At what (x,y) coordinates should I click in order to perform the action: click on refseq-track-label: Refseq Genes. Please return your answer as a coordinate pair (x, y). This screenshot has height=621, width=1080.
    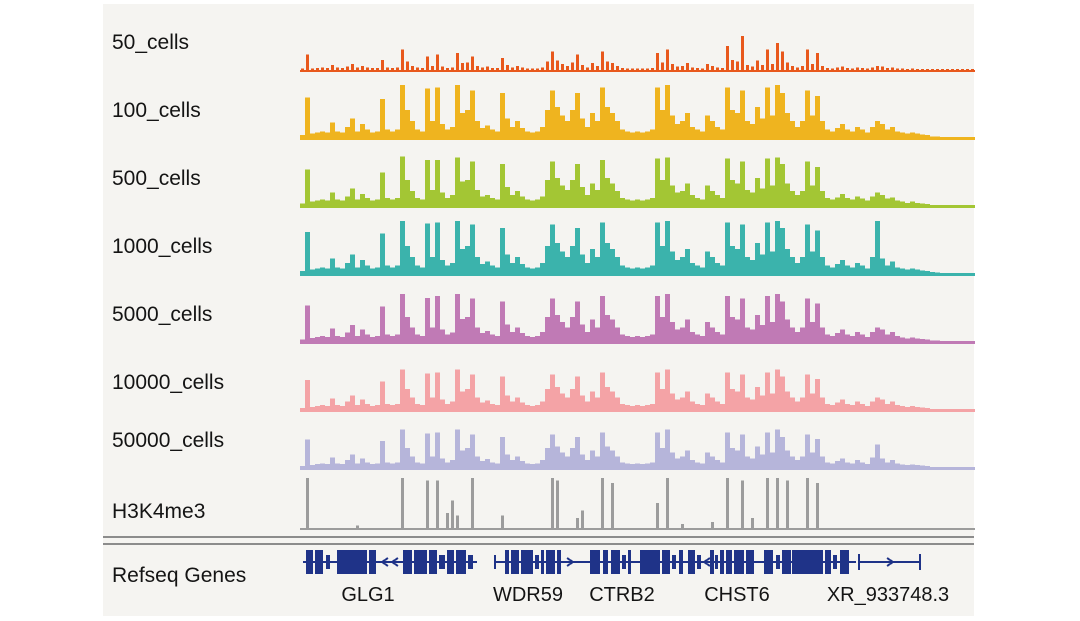
    Looking at the image, I should click on (179, 575).